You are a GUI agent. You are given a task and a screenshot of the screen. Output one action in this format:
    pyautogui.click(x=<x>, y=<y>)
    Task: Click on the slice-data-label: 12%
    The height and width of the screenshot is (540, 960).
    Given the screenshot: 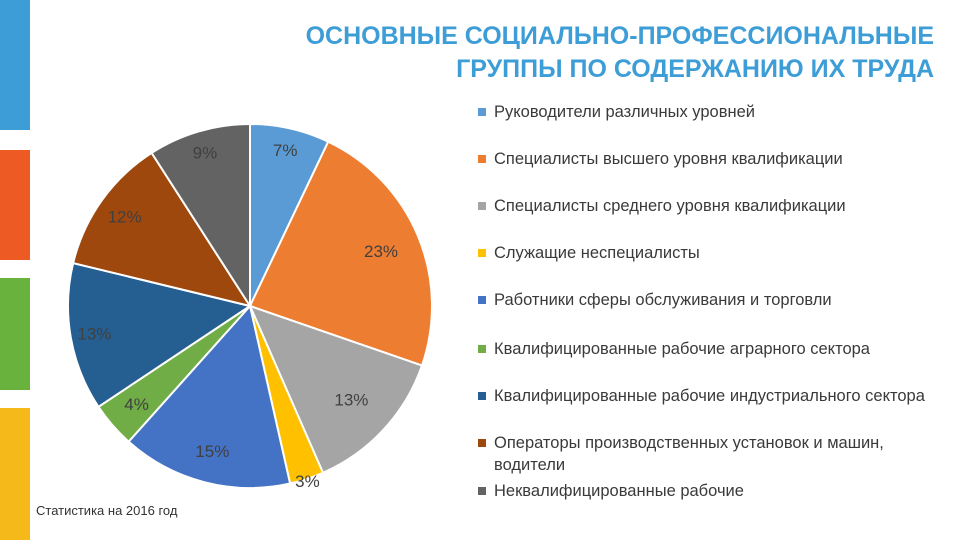 What is the action you would take?
    pyautogui.click(x=125, y=217)
    